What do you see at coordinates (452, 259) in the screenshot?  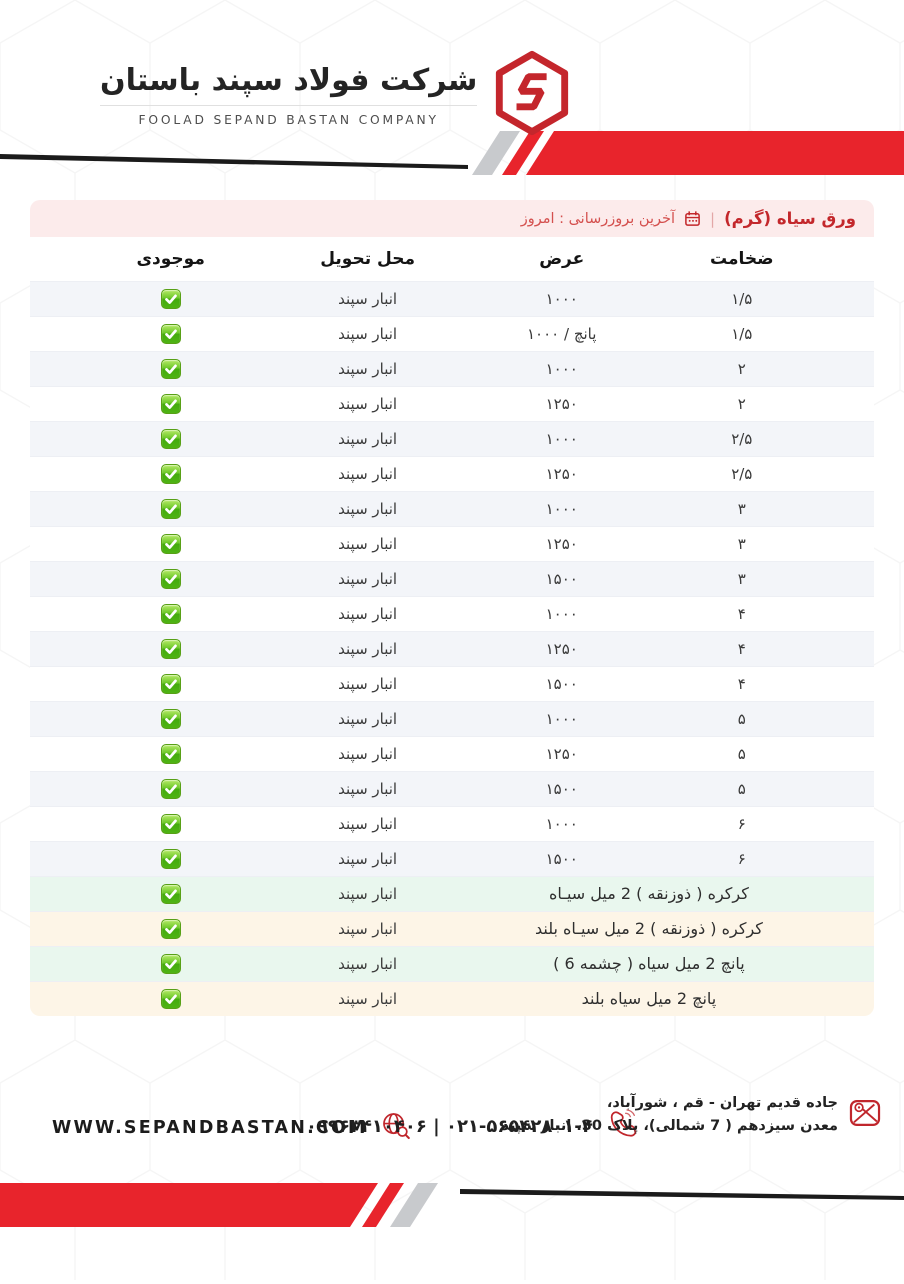 I see `table-header-row: ضخامت عرض محل تحویل موجودی` at bounding box center [452, 259].